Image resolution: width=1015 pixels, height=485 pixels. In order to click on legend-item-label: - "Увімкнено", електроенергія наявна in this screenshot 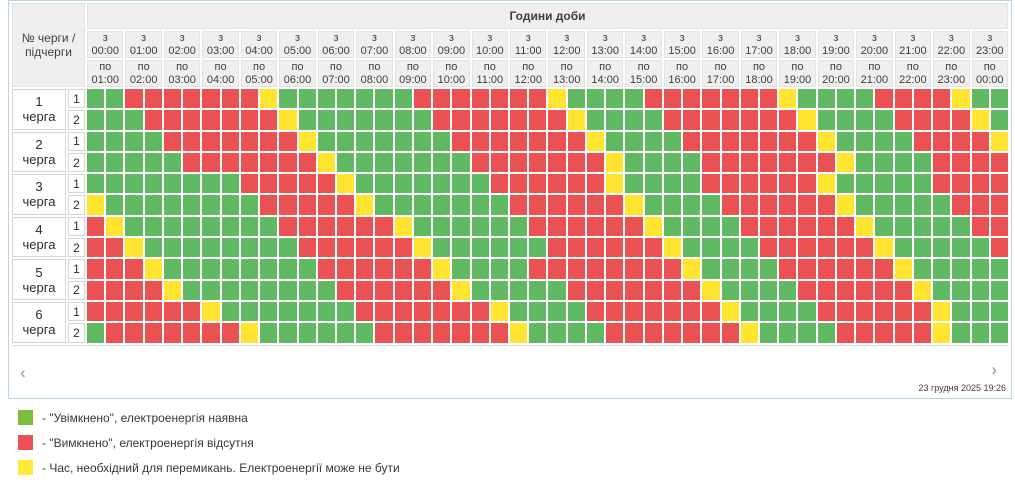, I will do `click(145, 417)`.